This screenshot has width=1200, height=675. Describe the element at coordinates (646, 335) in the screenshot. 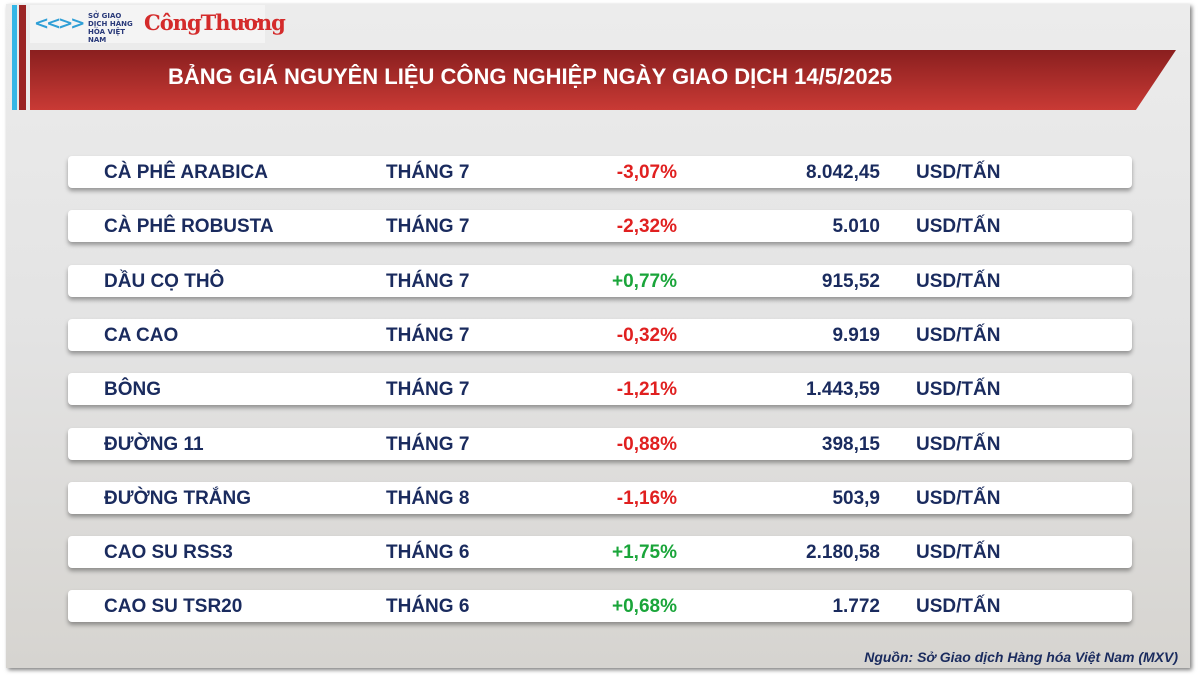

I see `price-change: -0,32%` at that location.